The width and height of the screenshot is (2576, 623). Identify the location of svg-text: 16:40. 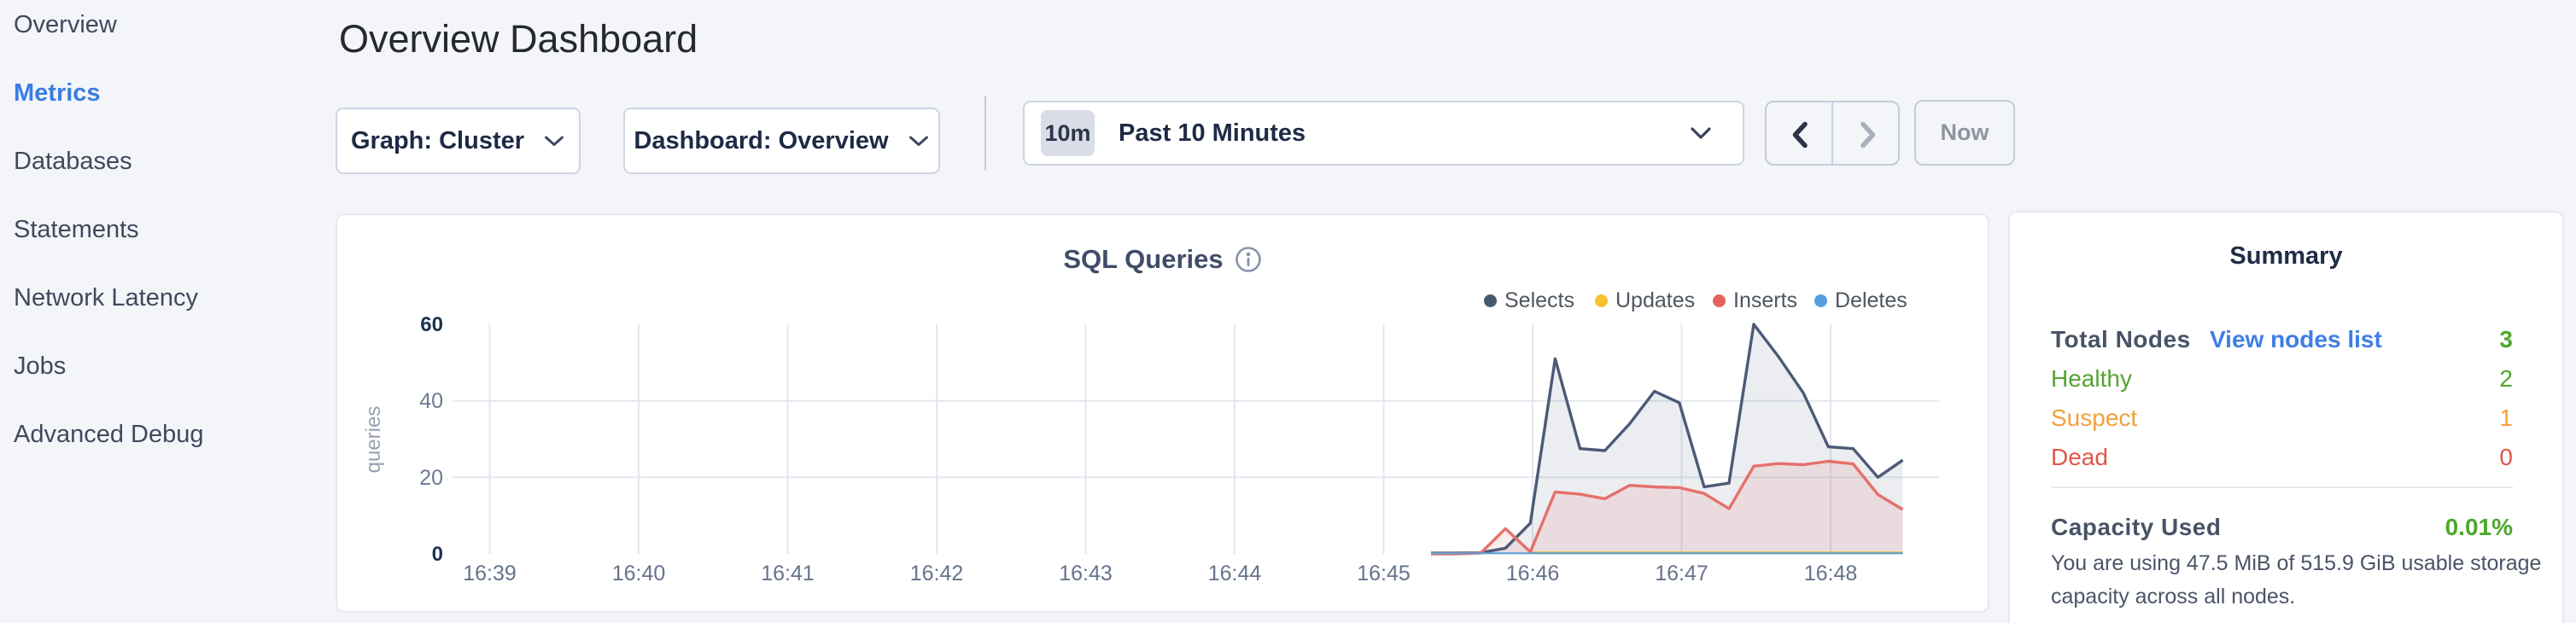
(639, 573).